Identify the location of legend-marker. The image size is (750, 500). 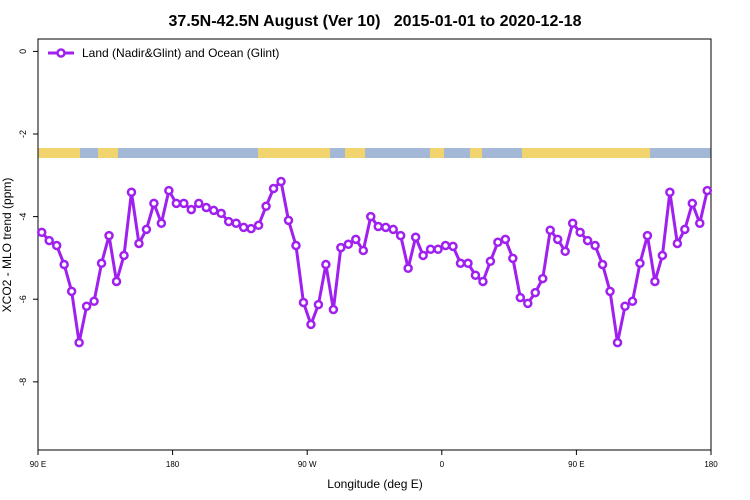
(61, 53).